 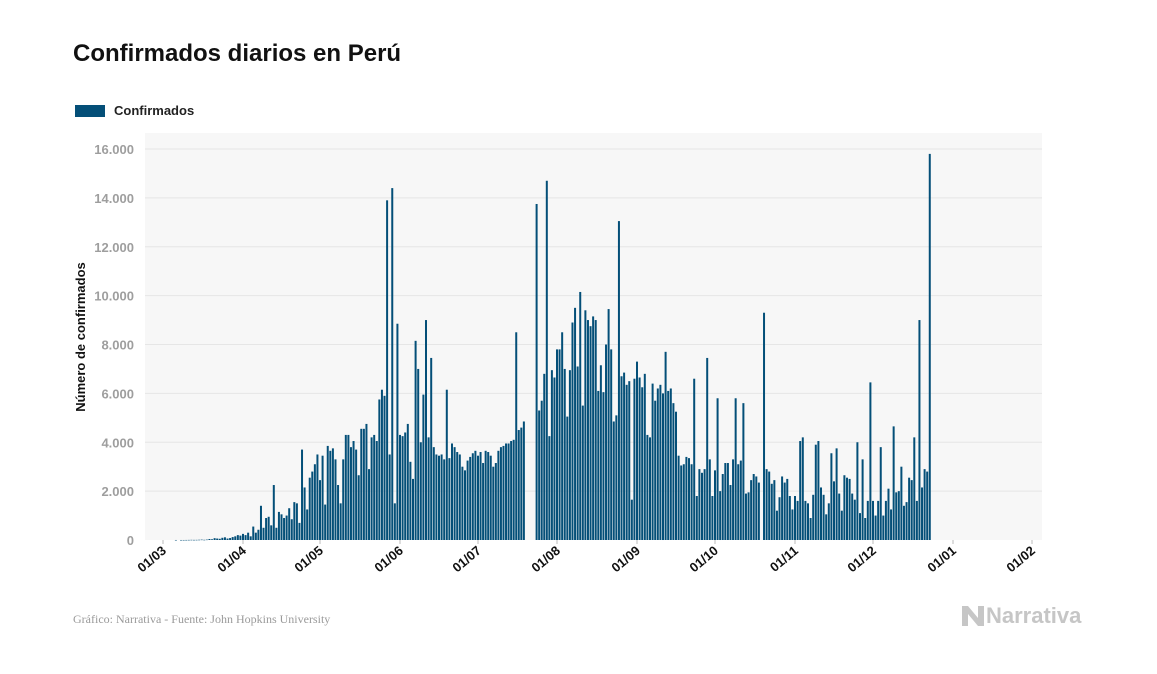 I want to click on x-tick-label: 01/10, so click(x=703, y=559).